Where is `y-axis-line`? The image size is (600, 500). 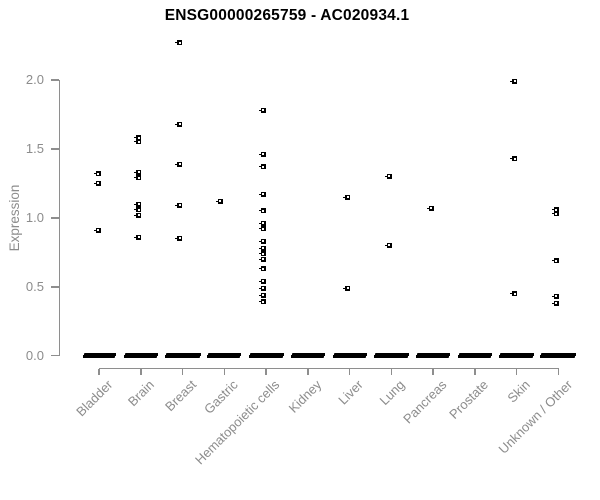 y-axis-line is located at coordinates (59, 217).